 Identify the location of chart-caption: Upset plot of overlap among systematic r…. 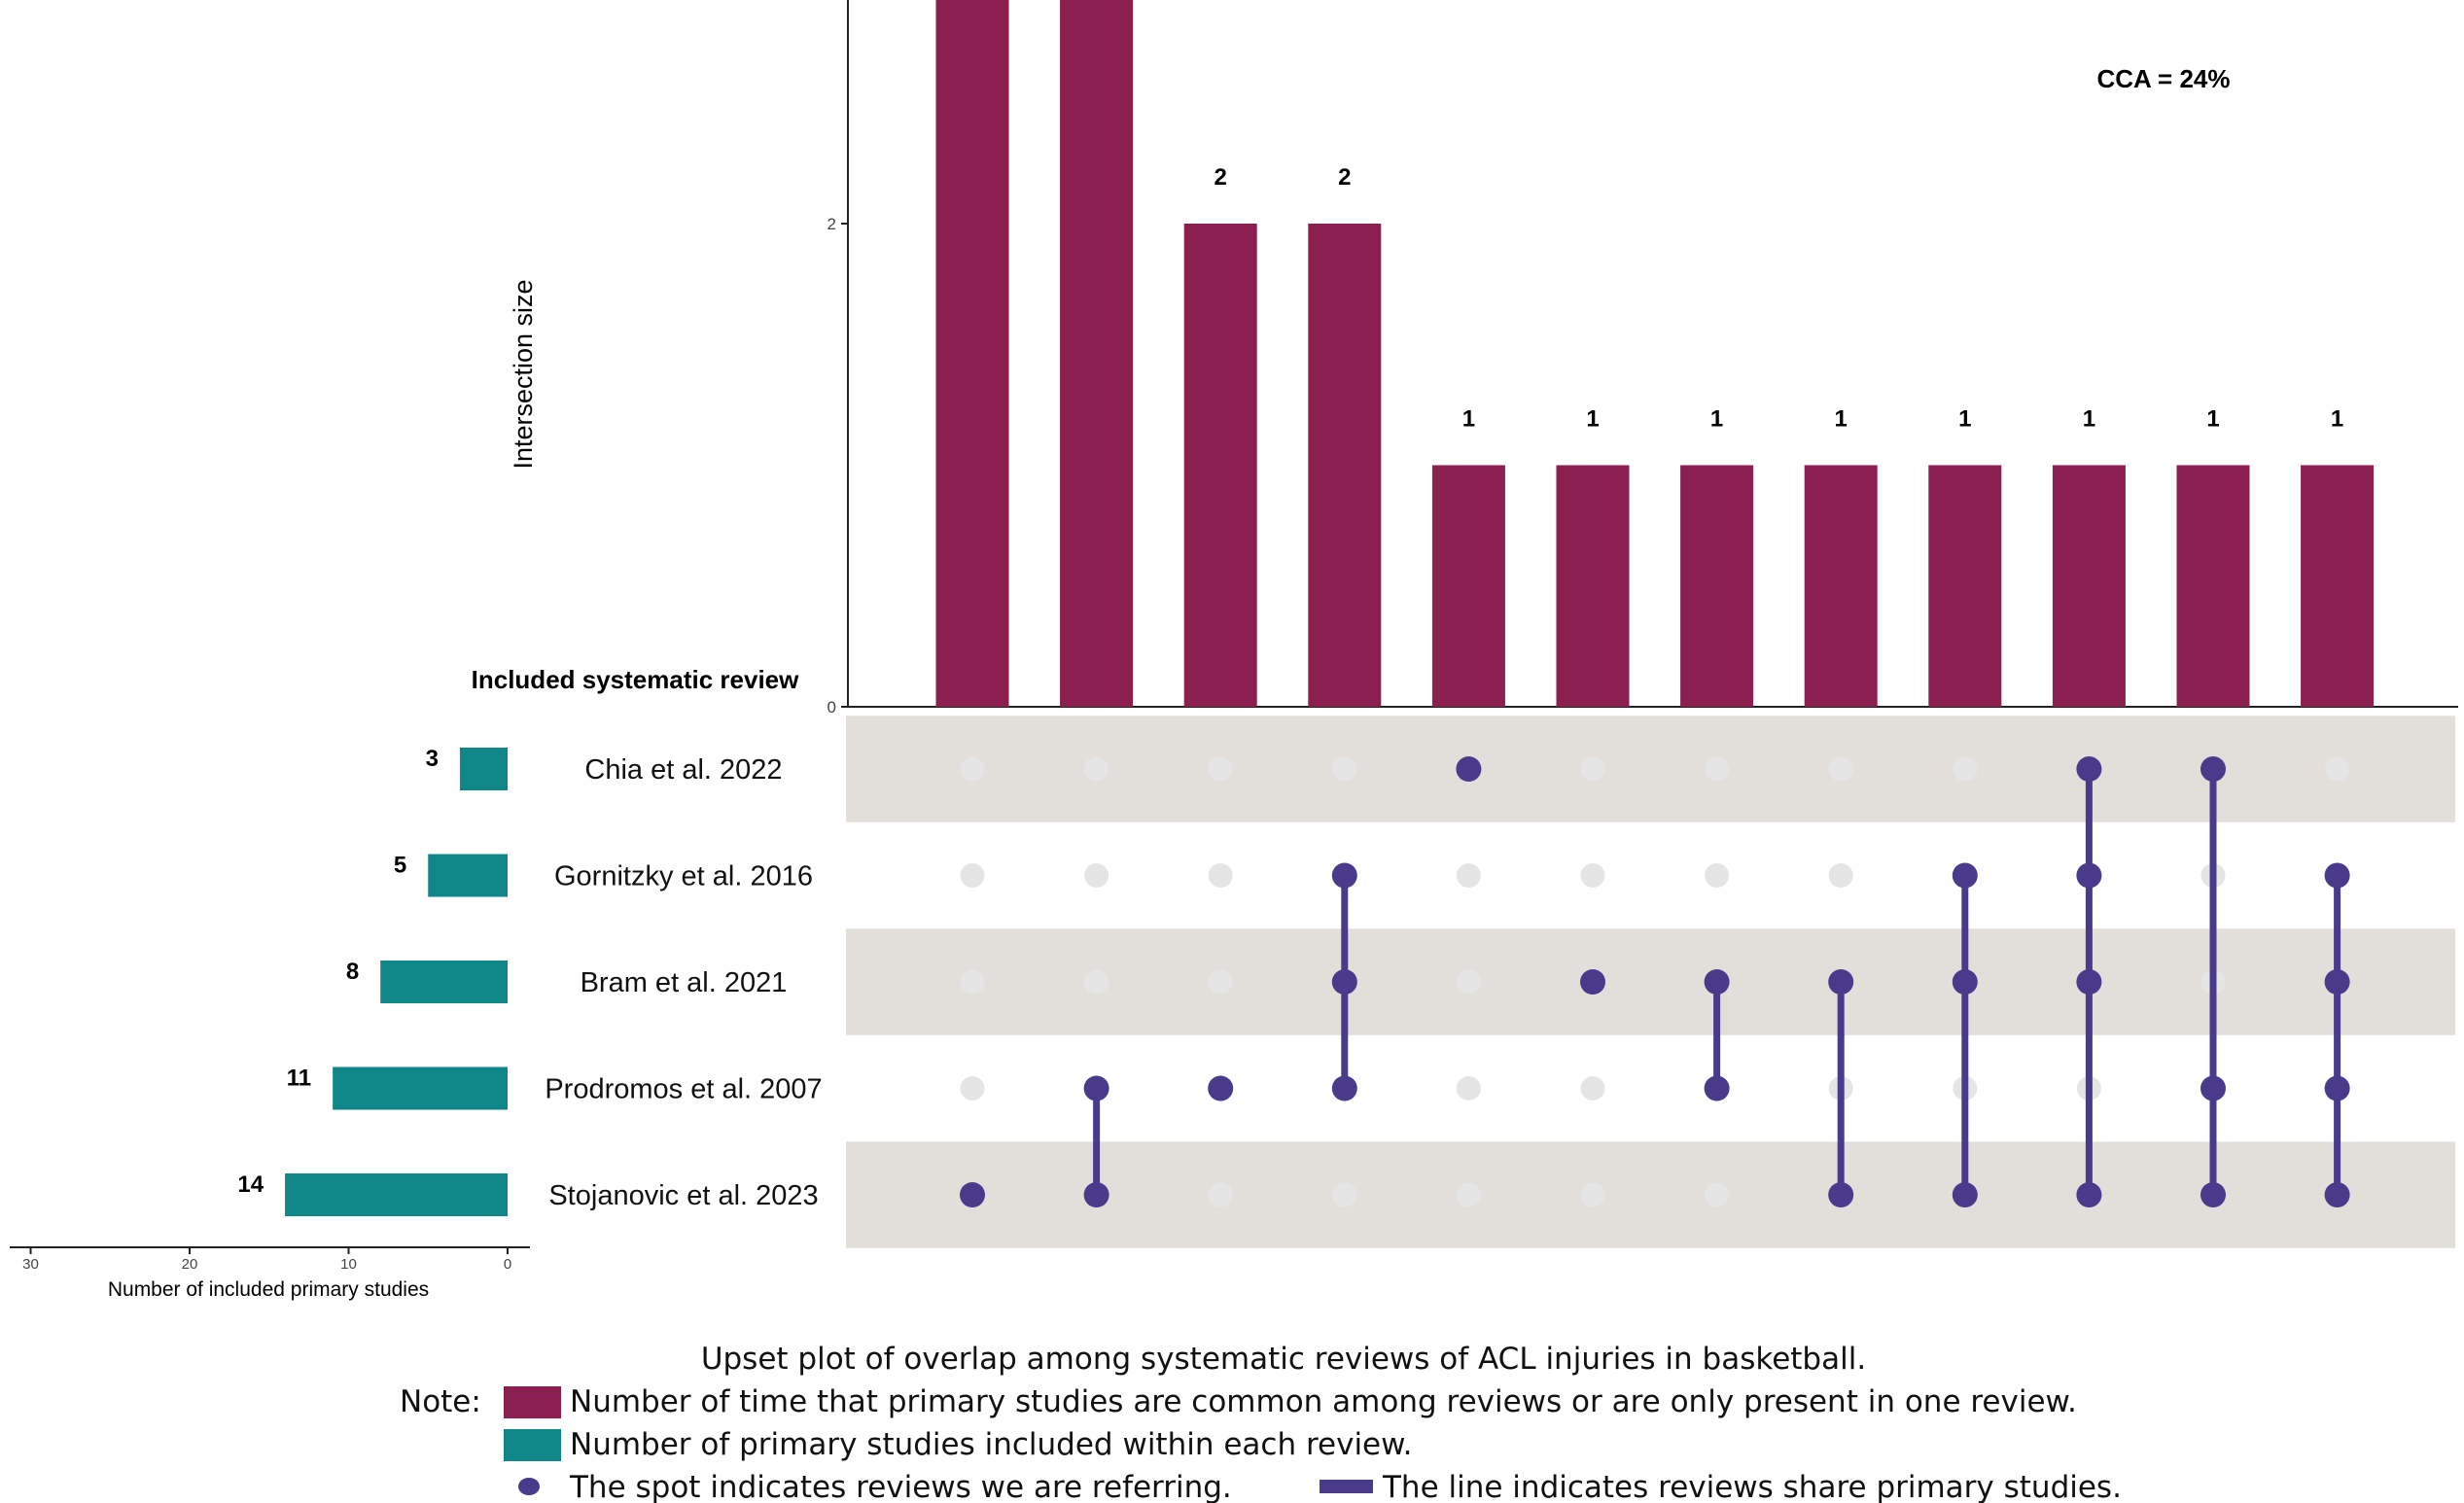
(1283, 1359).